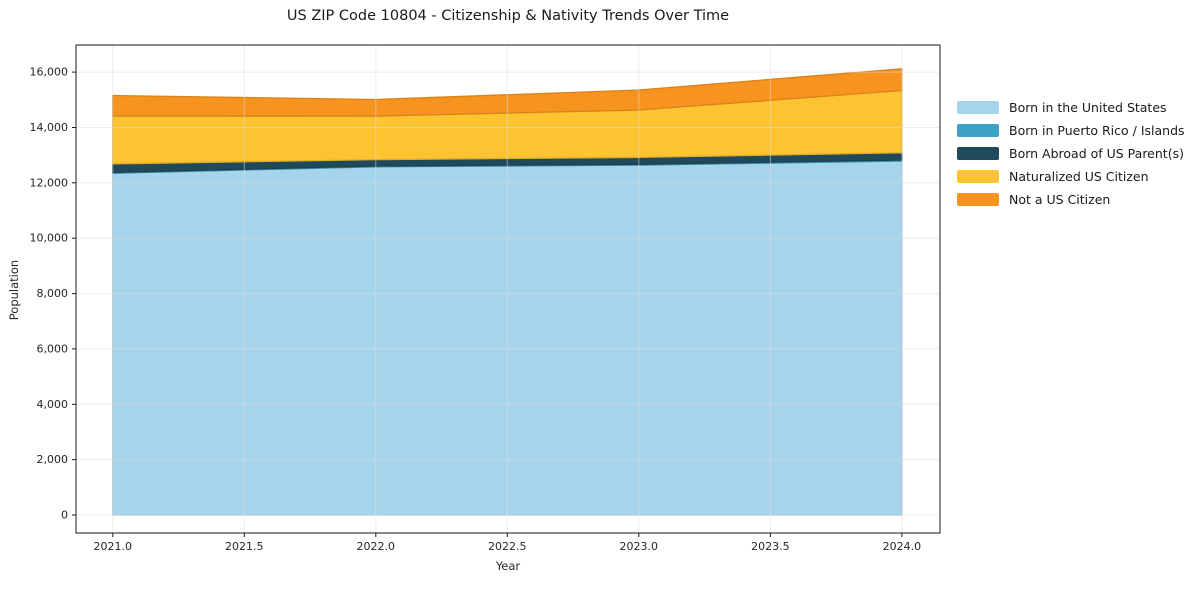  Describe the element at coordinates (1079, 176) in the screenshot. I see `legend-label: Naturalized US Citizen` at that location.